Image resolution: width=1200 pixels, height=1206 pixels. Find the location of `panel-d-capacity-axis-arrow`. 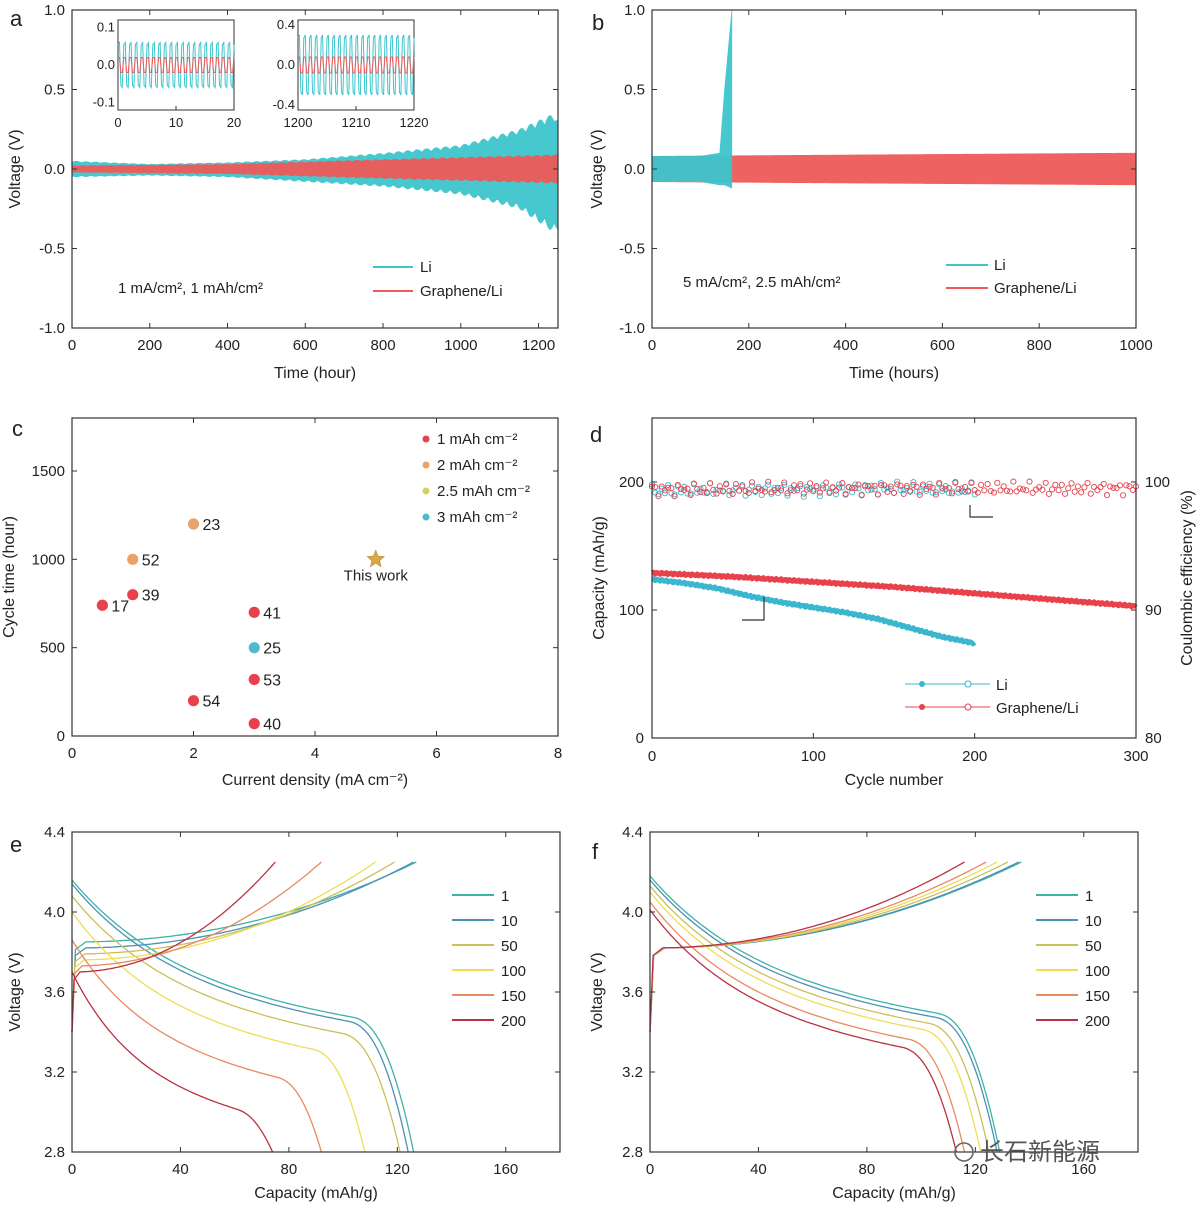

panel-d-capacity-axis-arrow is located at coordinates (753, 609).